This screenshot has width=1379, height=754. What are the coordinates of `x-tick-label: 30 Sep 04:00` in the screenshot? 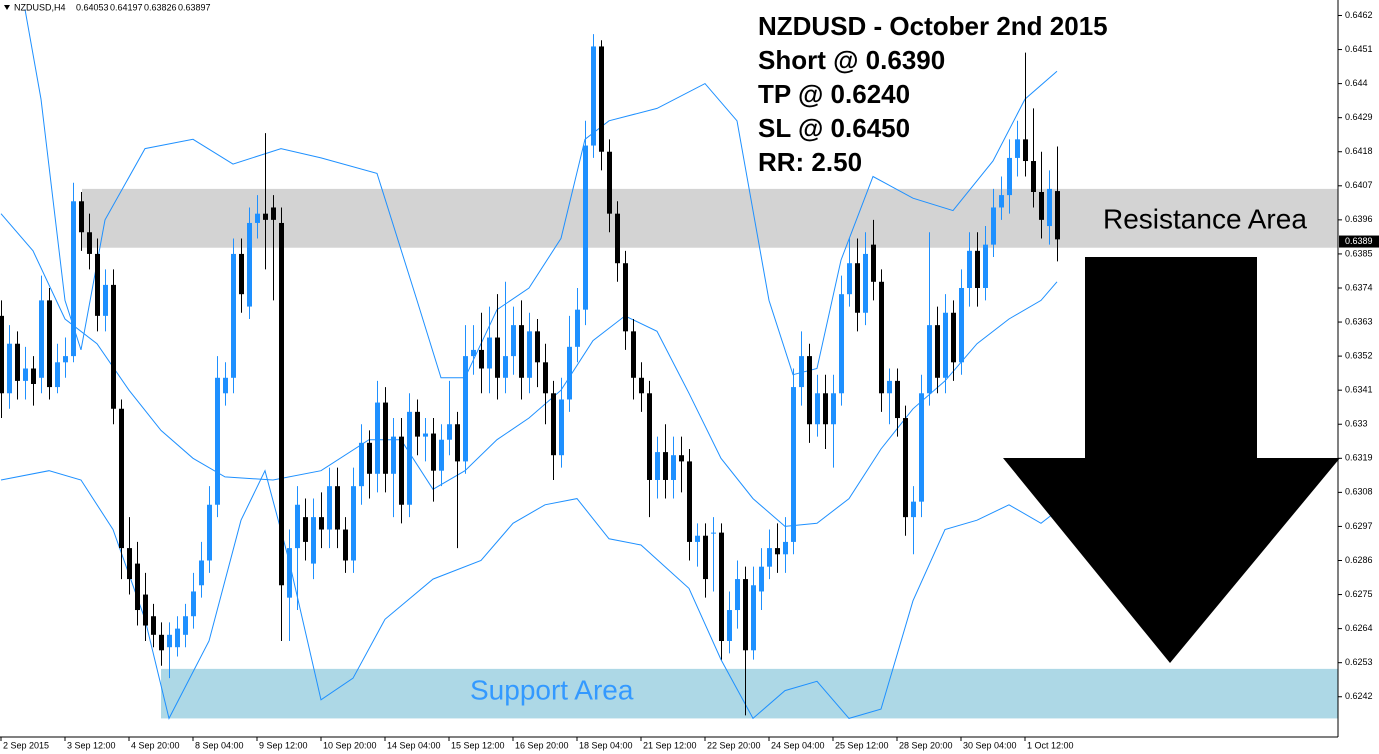 It's located at (990, 745).